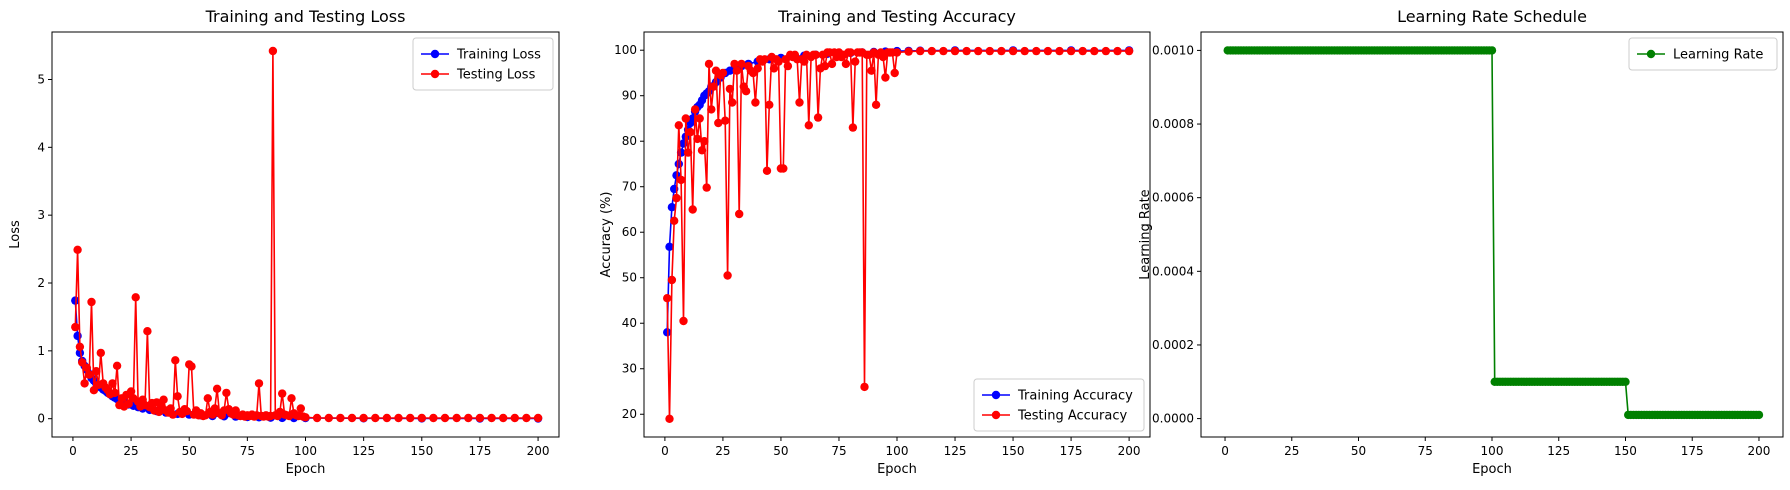  What do you see at coordinates (629, 232) in the screenshot?
I see `y-tick-label: 60` at bounding box center [629, 232].